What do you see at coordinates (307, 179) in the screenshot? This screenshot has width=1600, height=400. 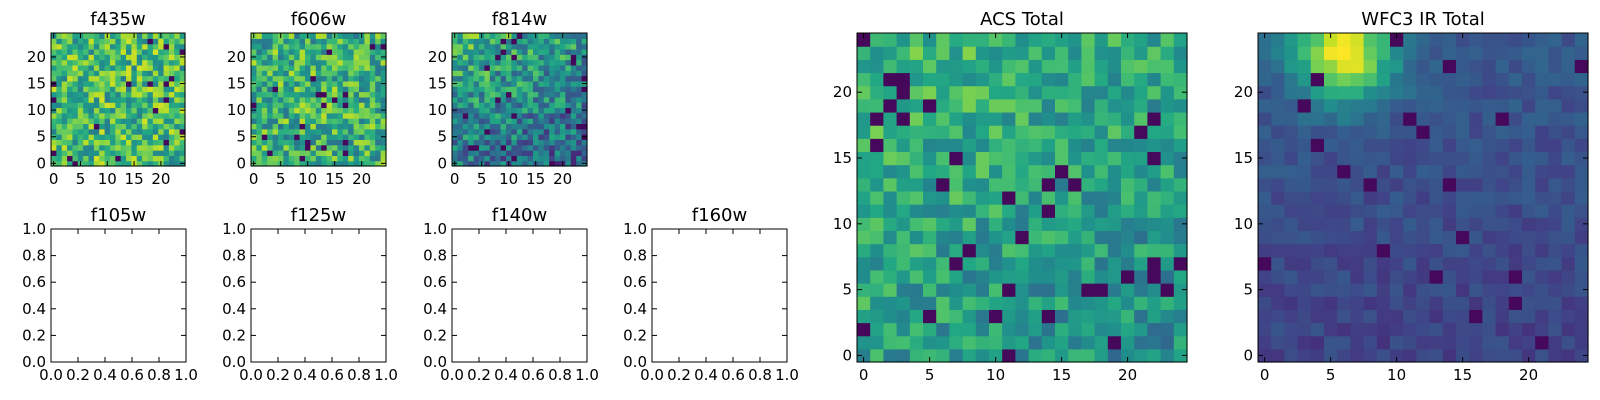 I see `x-tick-label: 10` at bounding box center [307, 179].